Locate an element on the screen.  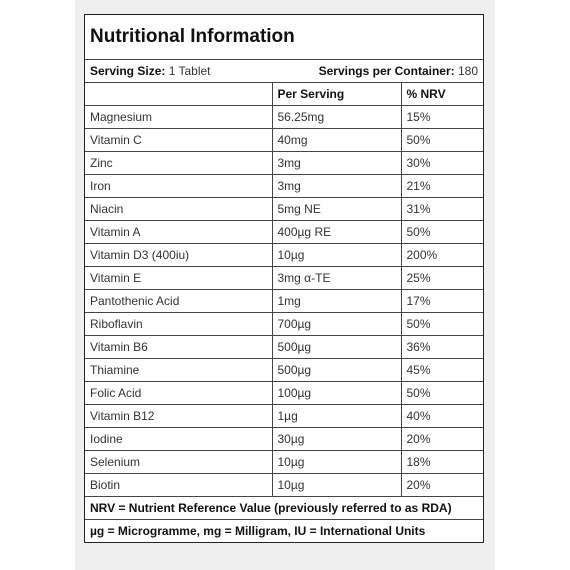
nutrient-row: Folic Acid 100µg 50% is located at coordinates (284, 392).